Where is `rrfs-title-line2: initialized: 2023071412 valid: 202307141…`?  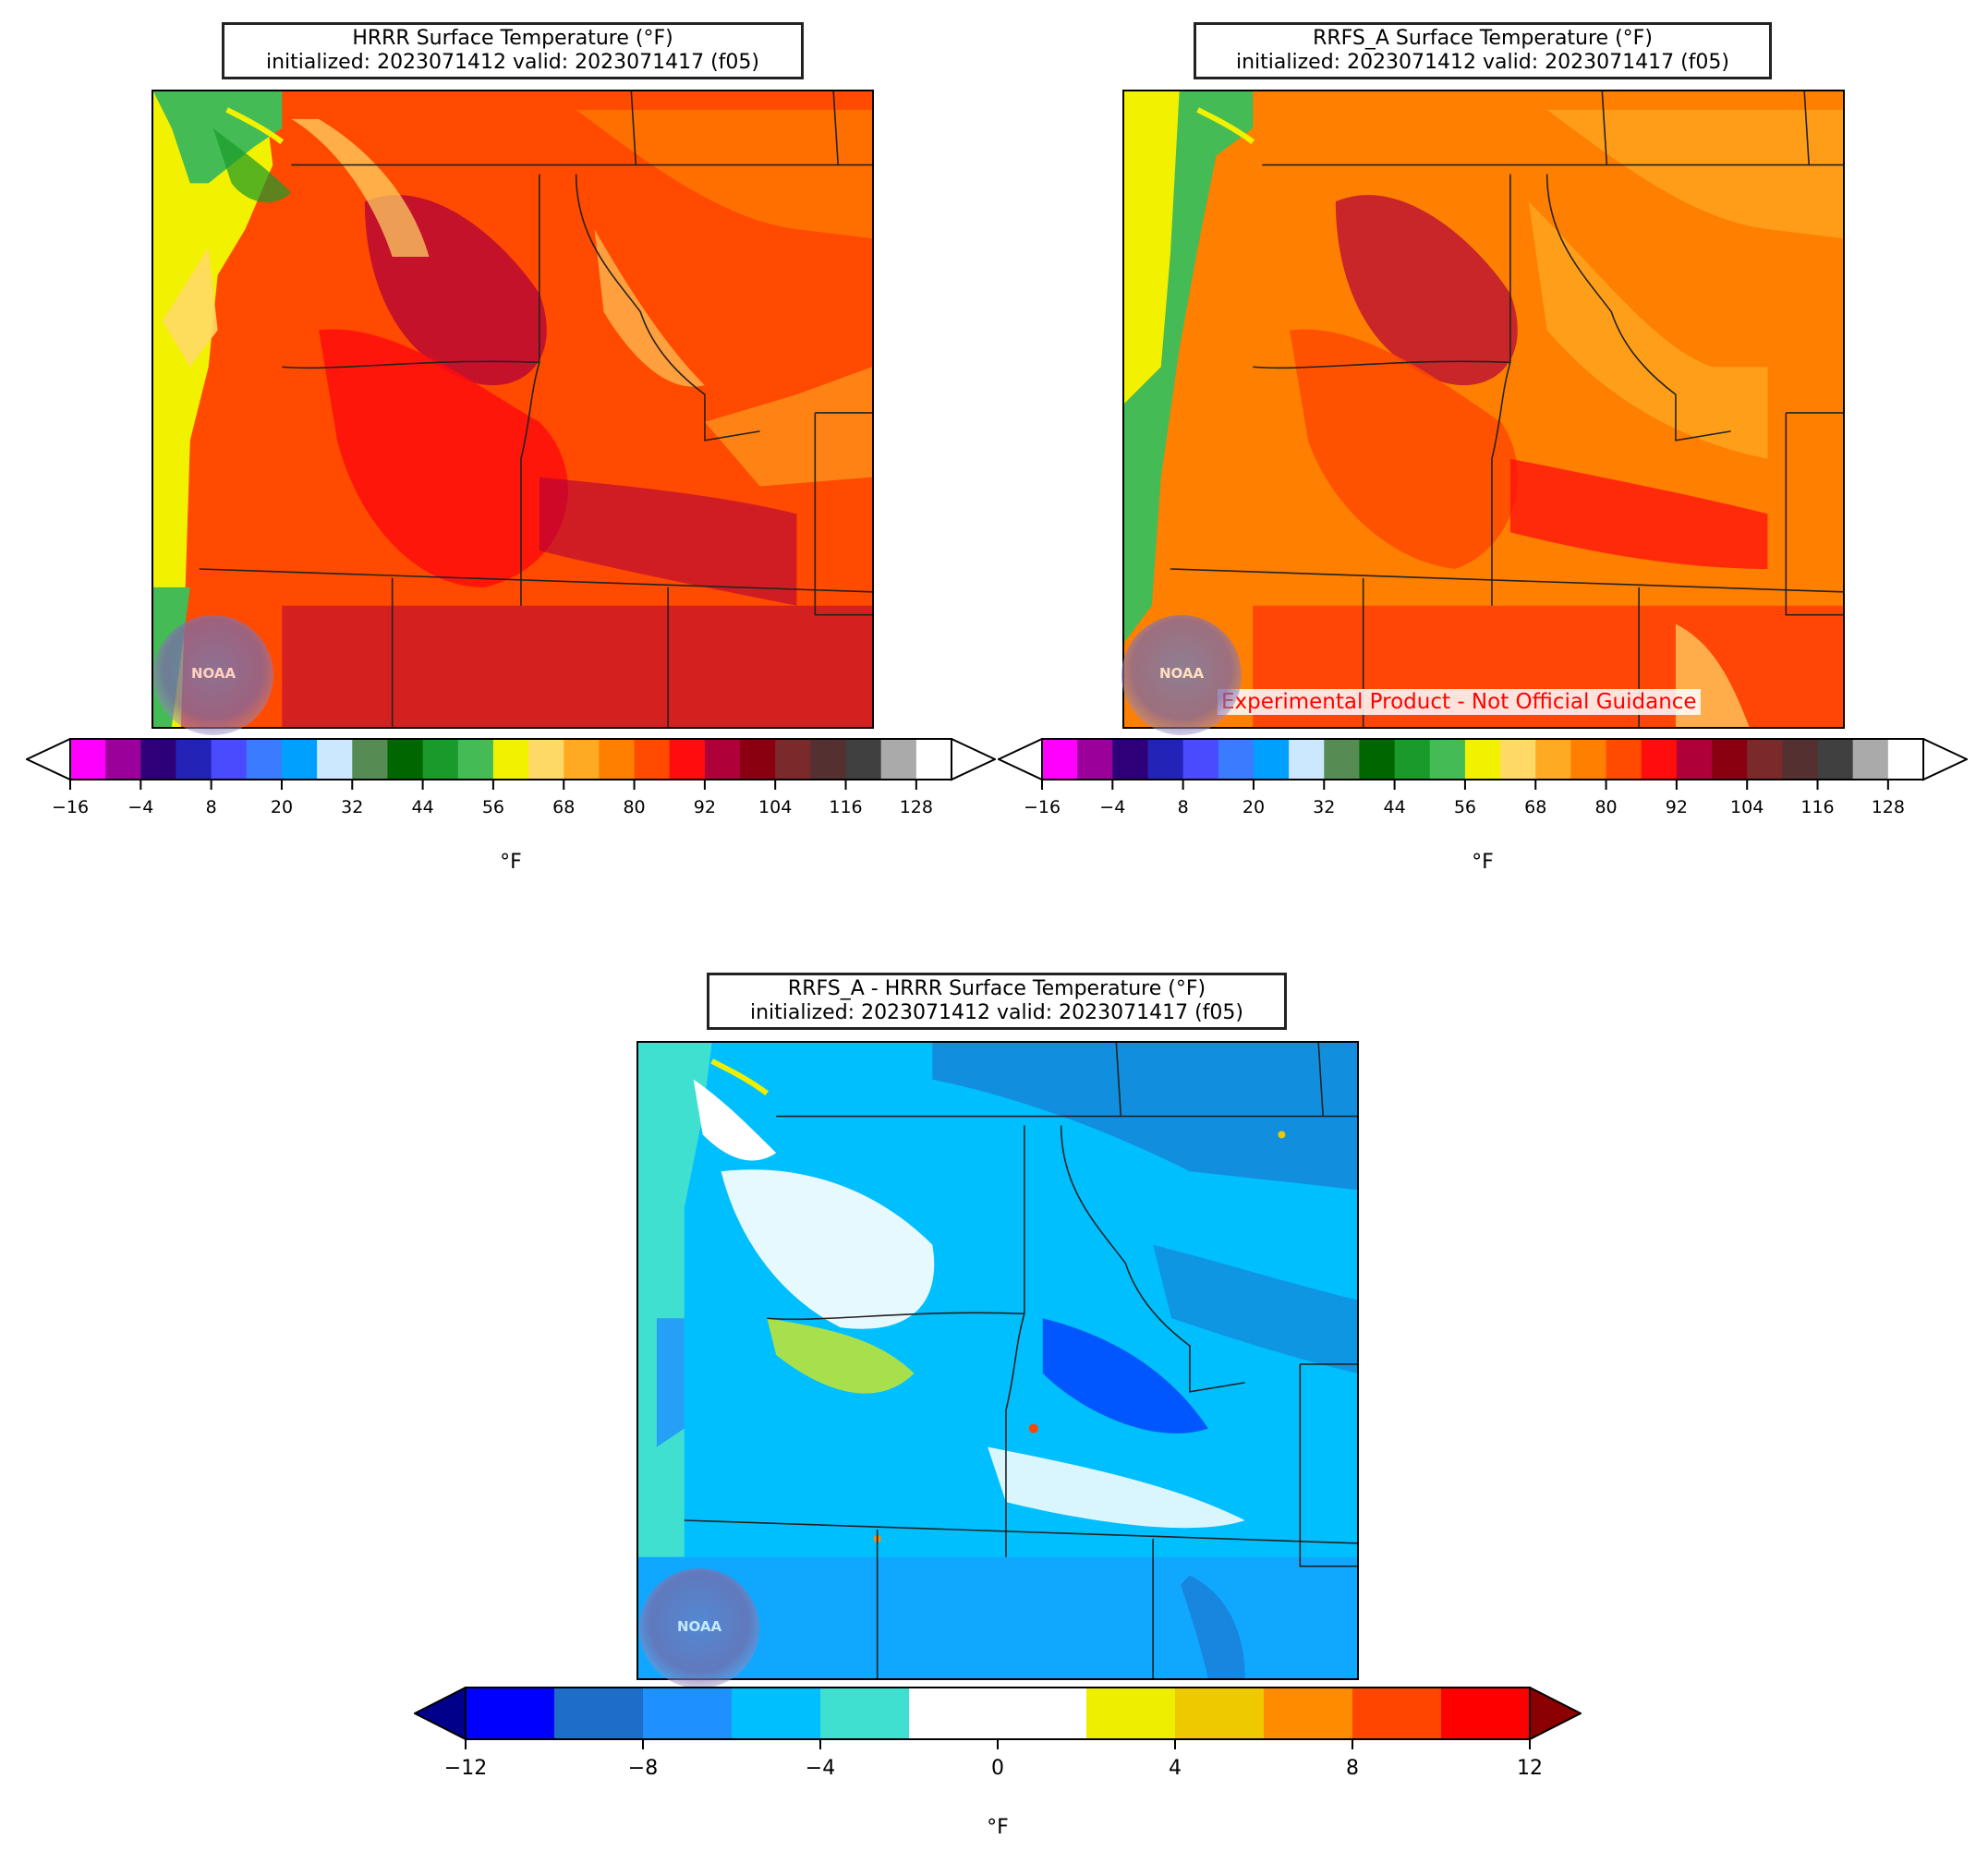 rrfs-title-line2: initialized: 2023071412 valid: 202307141… is located at coordinates (1482, 63).